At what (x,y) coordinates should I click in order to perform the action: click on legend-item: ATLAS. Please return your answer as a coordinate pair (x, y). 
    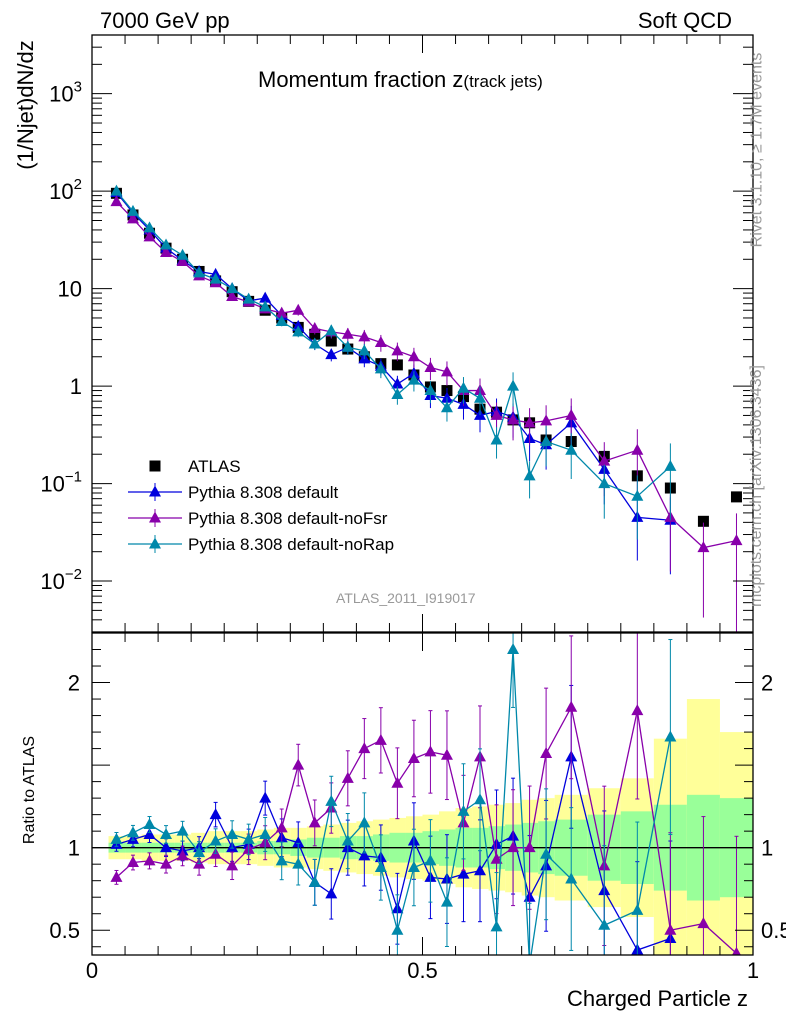
    Looking at the image, I should click on (195, 466).